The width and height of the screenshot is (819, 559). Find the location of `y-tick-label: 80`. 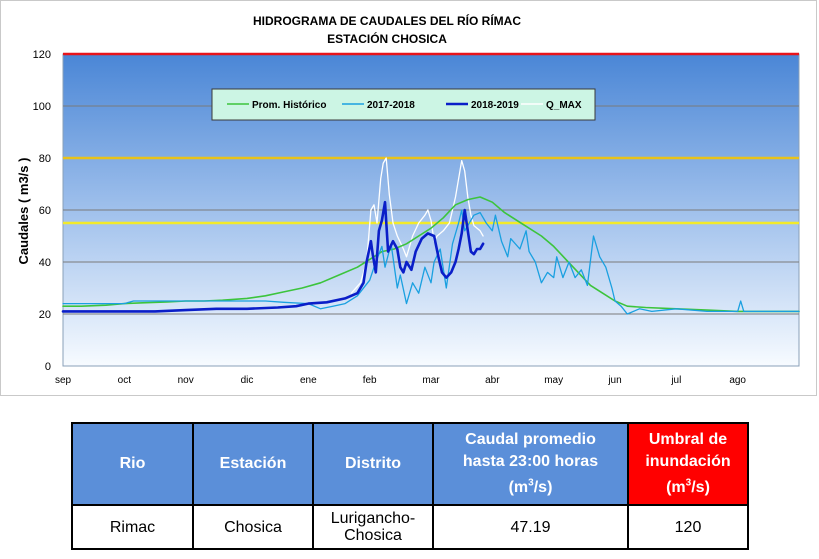

y-tick-label: 80 is located at coordinates (45, 159).